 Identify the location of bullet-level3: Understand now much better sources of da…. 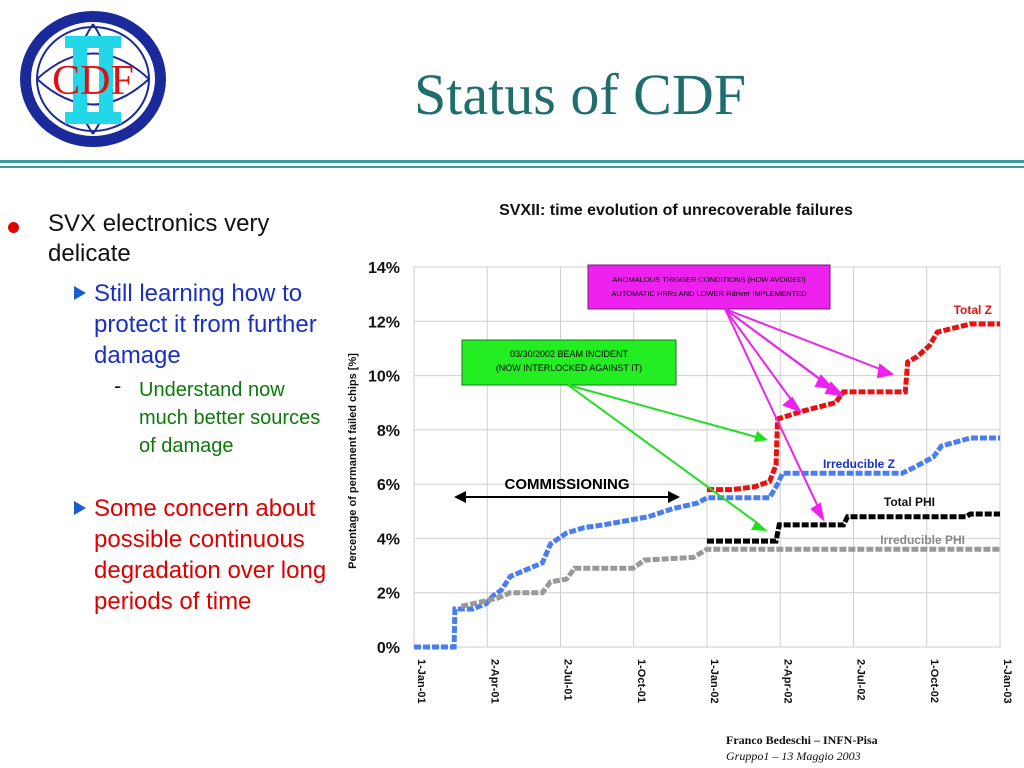
(230, 418).